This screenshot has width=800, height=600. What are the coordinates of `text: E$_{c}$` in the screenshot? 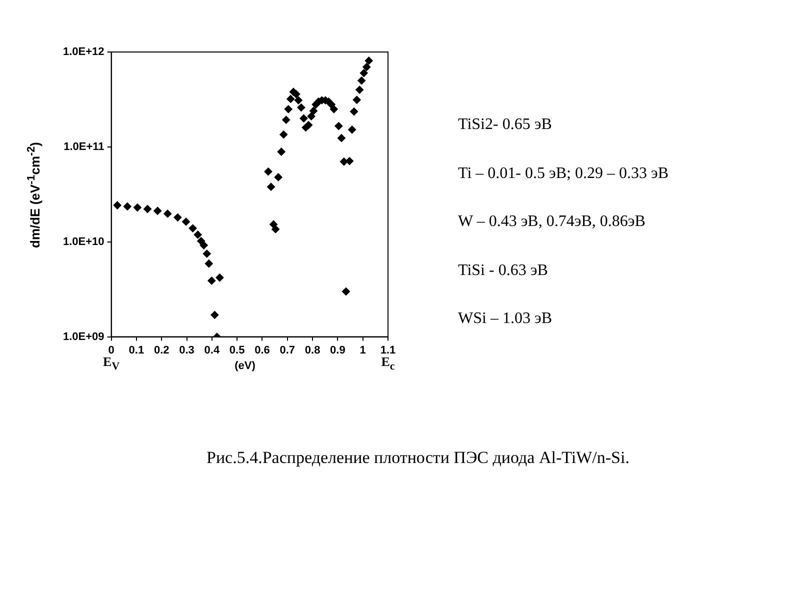 It's located at (388, 363).